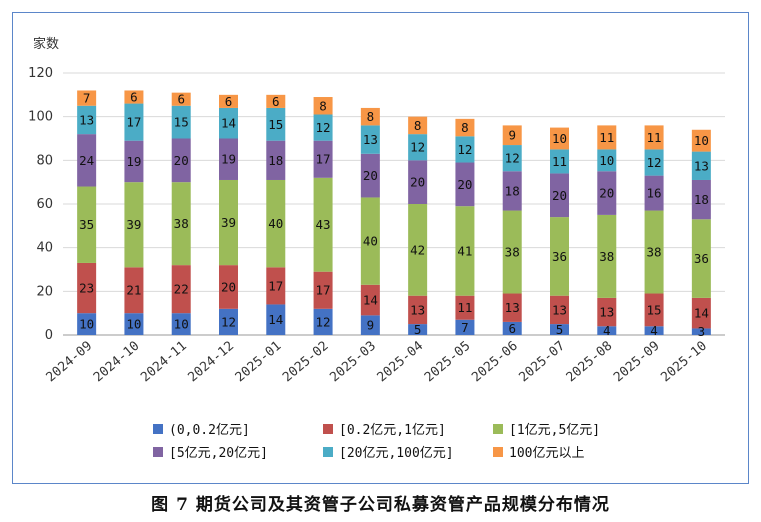  What do you see at coordinates (654, 330) in the screenshot?
I see `data-label: 4` at bounding box center [654, 330].